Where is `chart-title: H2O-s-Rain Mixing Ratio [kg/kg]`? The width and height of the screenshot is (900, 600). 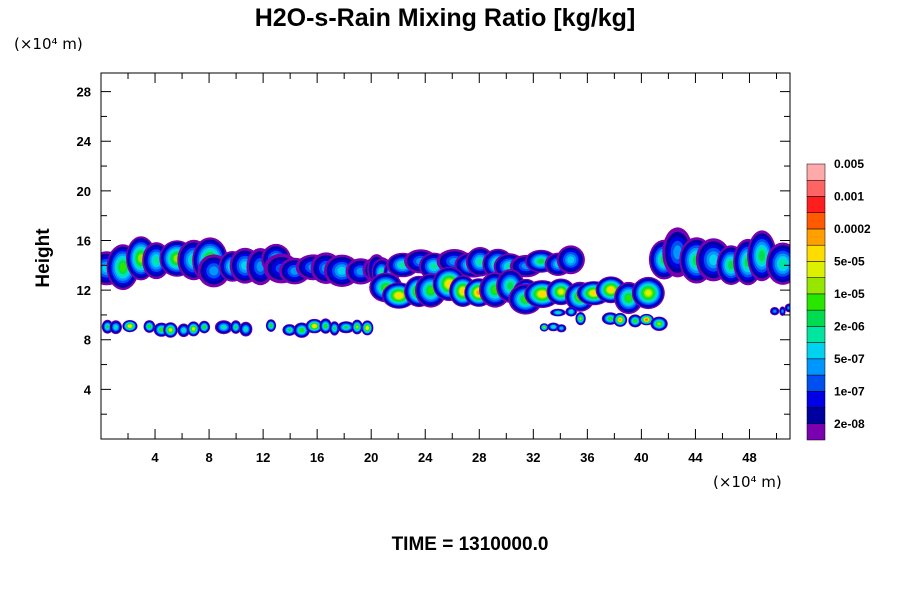 chart-title: H2O-s-Rain Mixing Ratio [kg/kg] is located at coordinates (445, 18).